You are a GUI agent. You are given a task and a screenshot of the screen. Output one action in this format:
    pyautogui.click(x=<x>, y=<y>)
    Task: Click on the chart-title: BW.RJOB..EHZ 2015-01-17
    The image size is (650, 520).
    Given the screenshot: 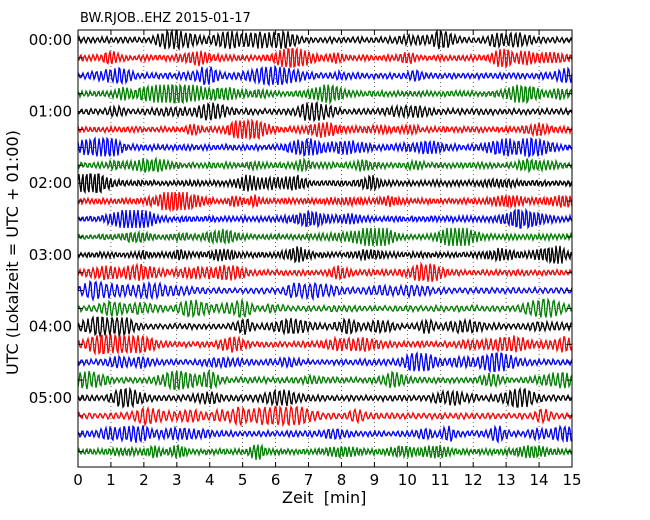 What is the action you would take?
    pyautogui.click(x=165, y=18)
    